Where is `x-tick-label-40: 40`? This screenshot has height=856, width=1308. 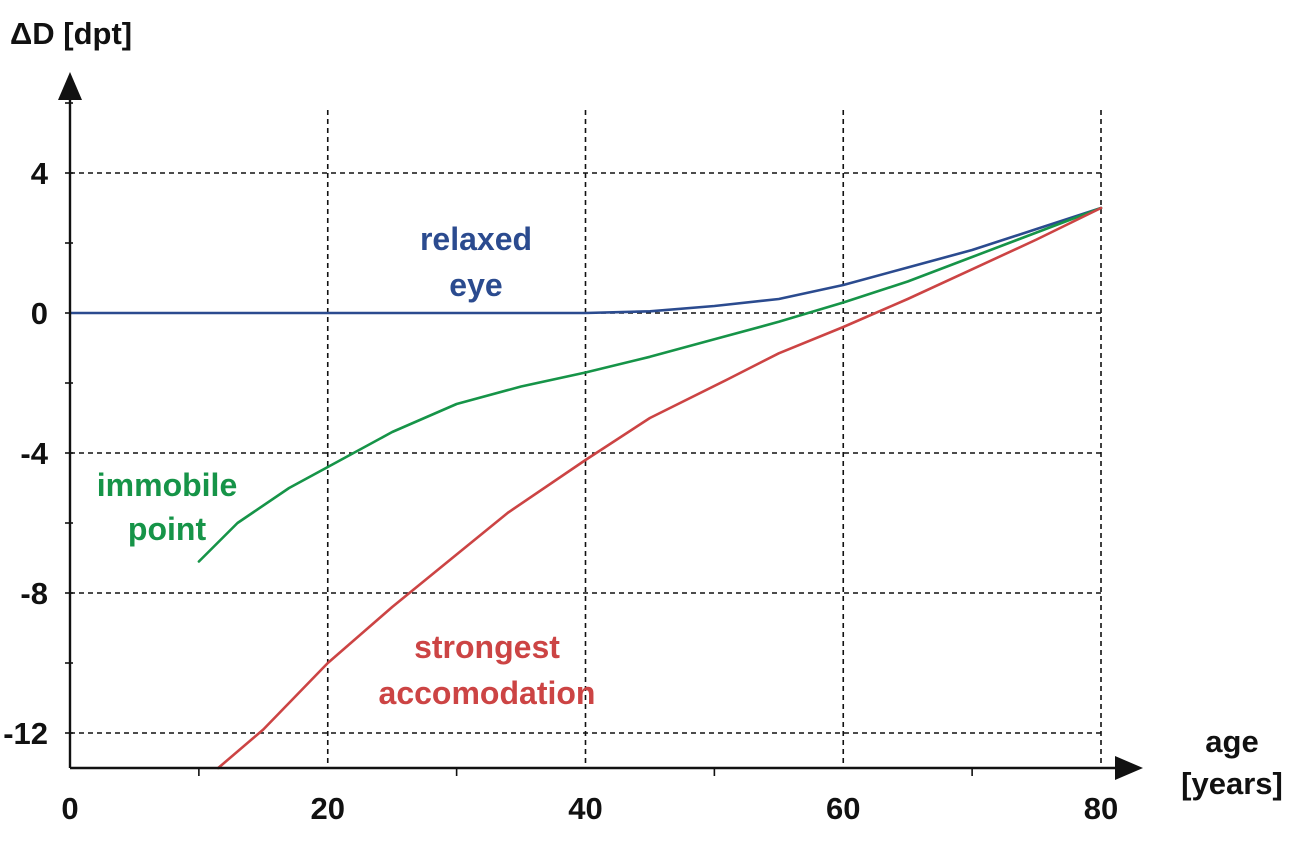
x-tick-label-40: 40 is located at coordinates (585, 808).